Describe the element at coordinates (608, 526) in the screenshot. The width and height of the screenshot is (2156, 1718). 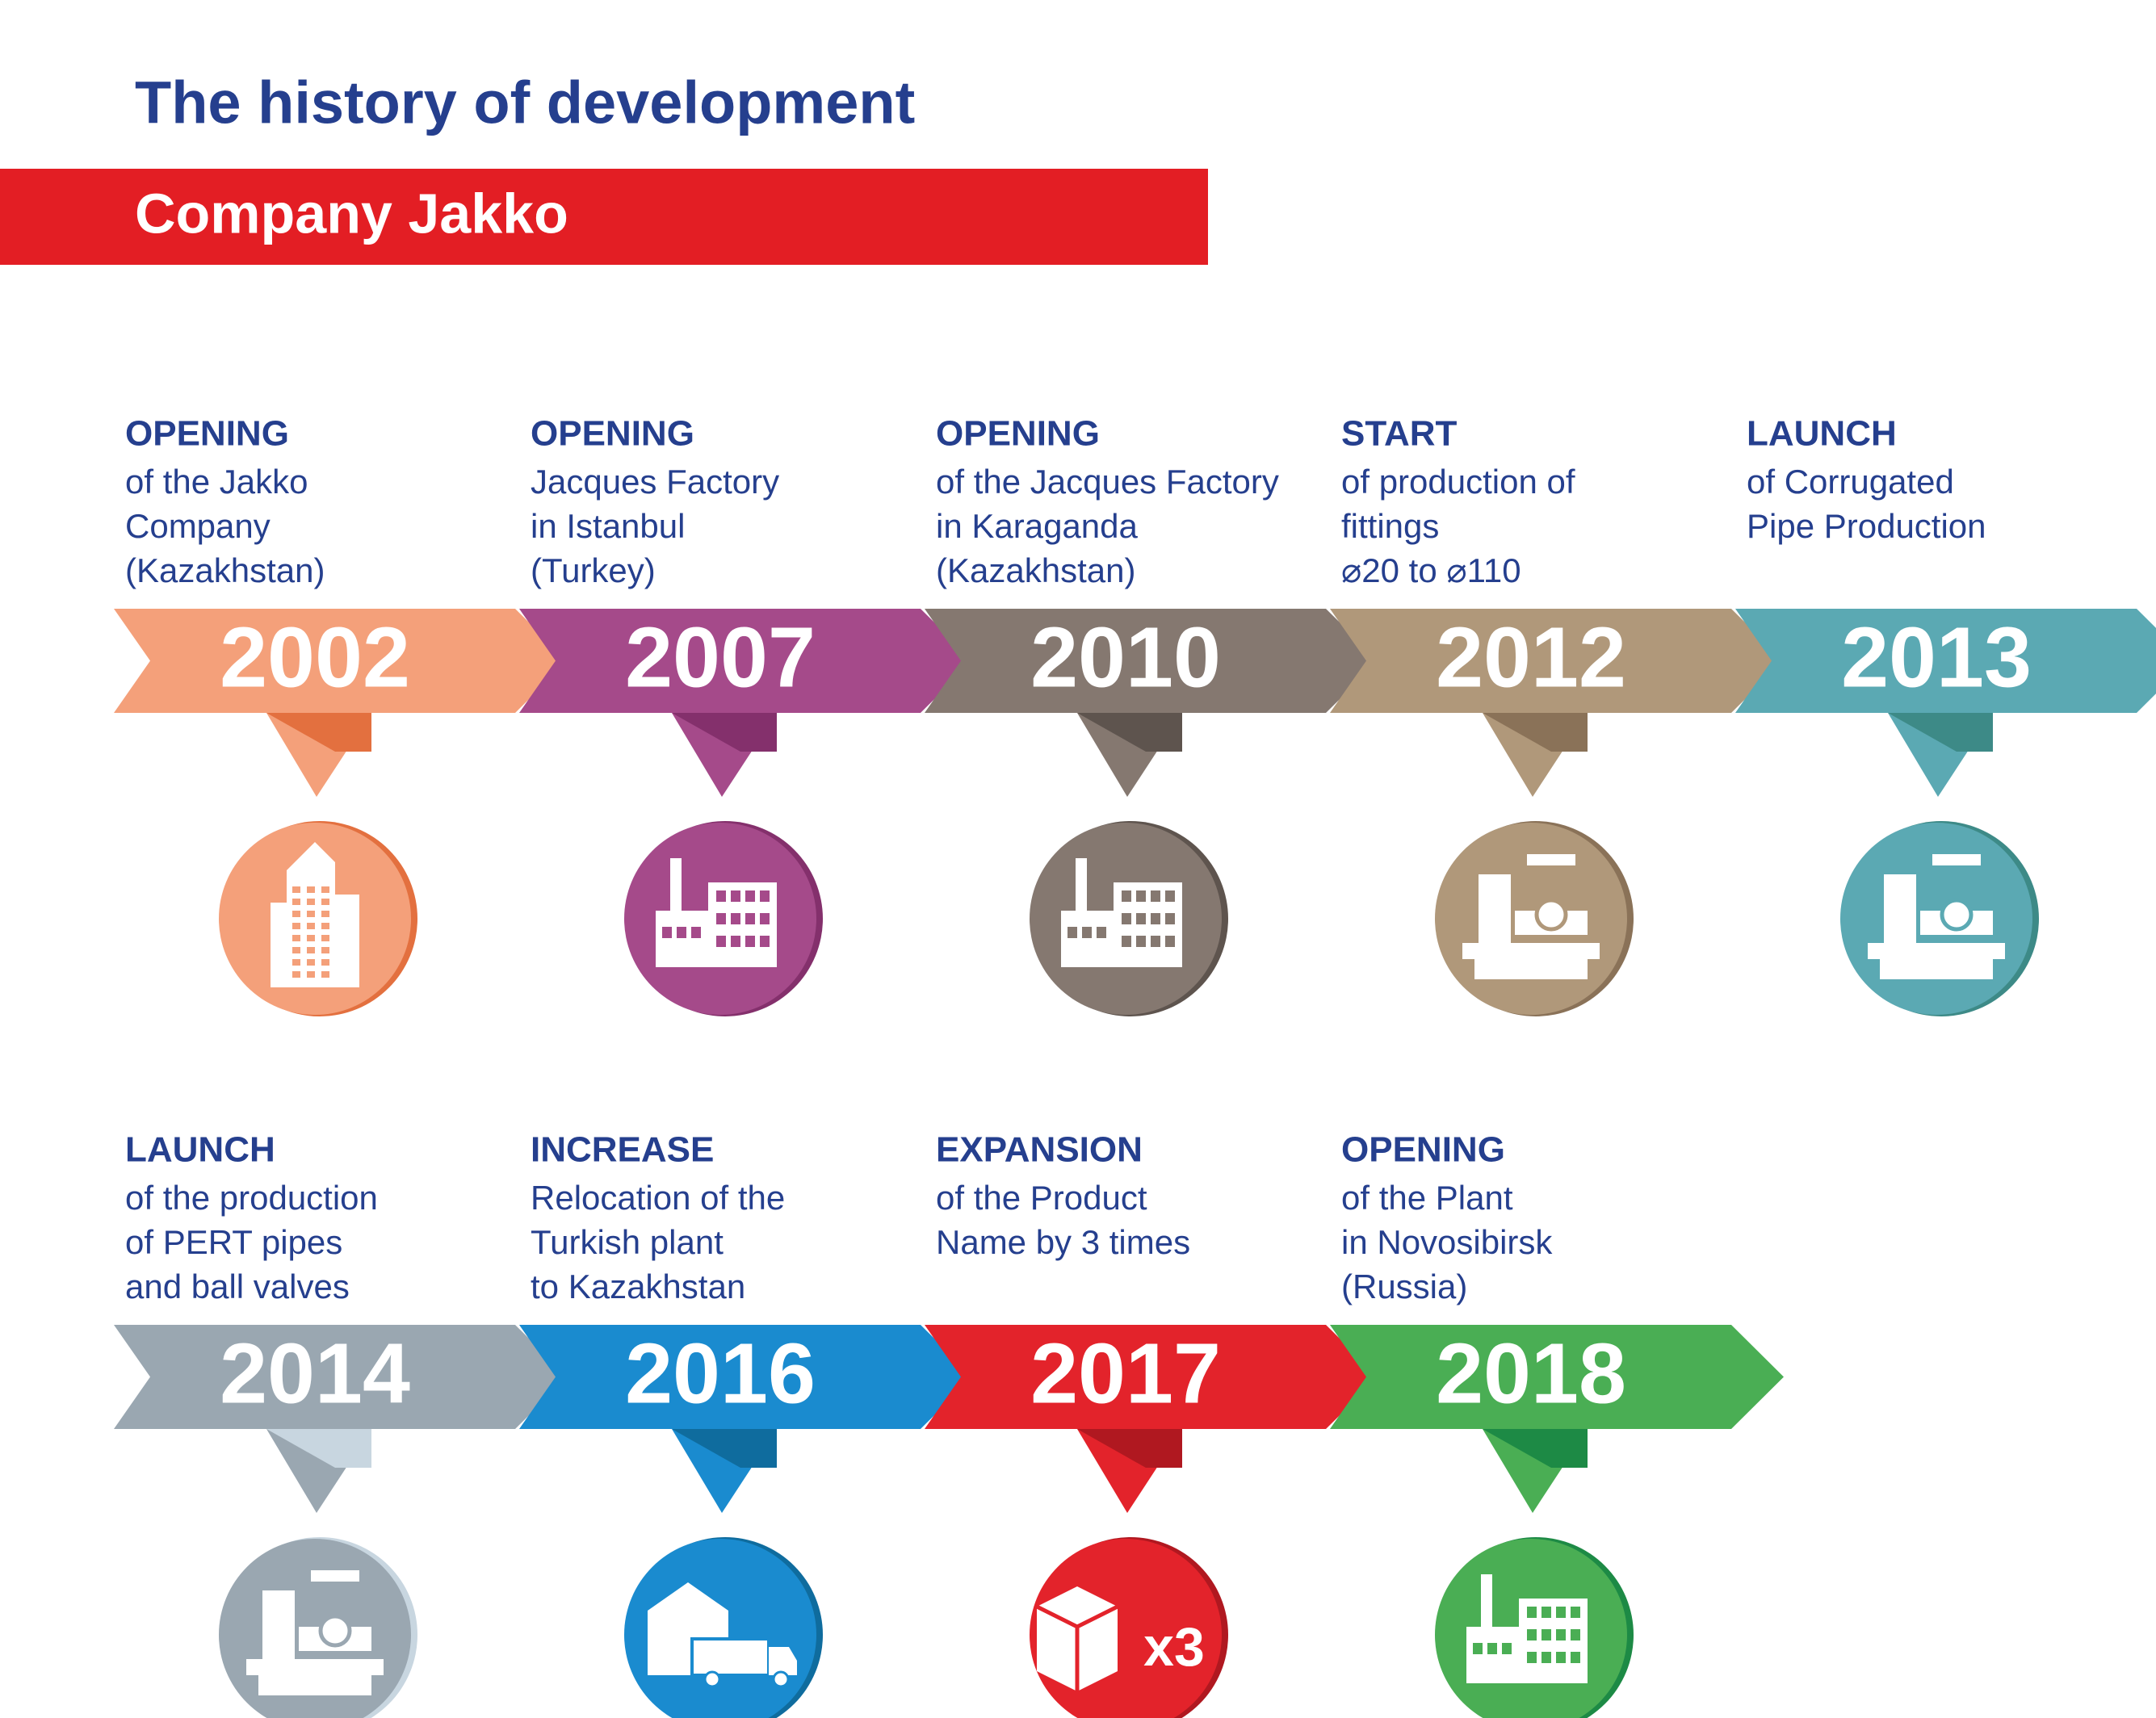
I see `item-text: in Istanbul` at that location.